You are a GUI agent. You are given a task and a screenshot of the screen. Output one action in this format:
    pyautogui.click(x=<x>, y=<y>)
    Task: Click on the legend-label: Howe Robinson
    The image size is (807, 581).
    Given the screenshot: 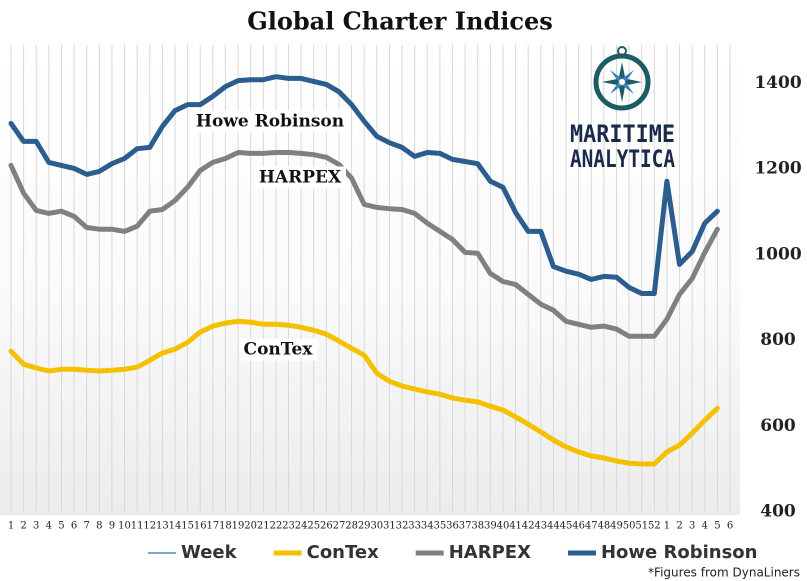 What is the action you would take?
    pyautogui.click(x=679, y=552)
    